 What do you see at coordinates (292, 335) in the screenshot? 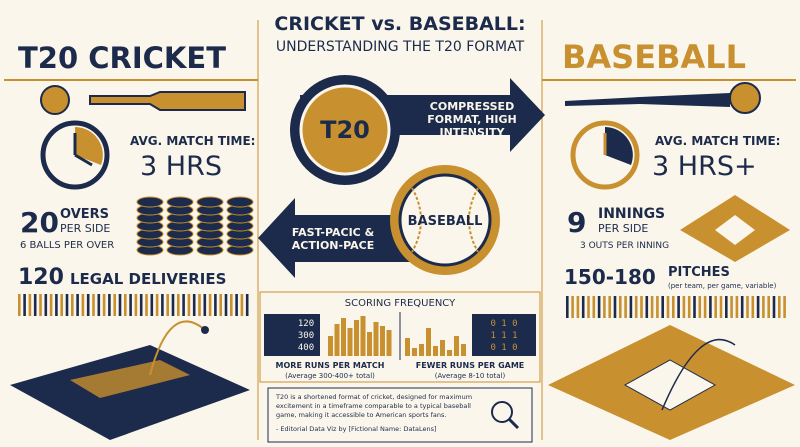
I see `scoreboard` at bounding box center [292, 335].